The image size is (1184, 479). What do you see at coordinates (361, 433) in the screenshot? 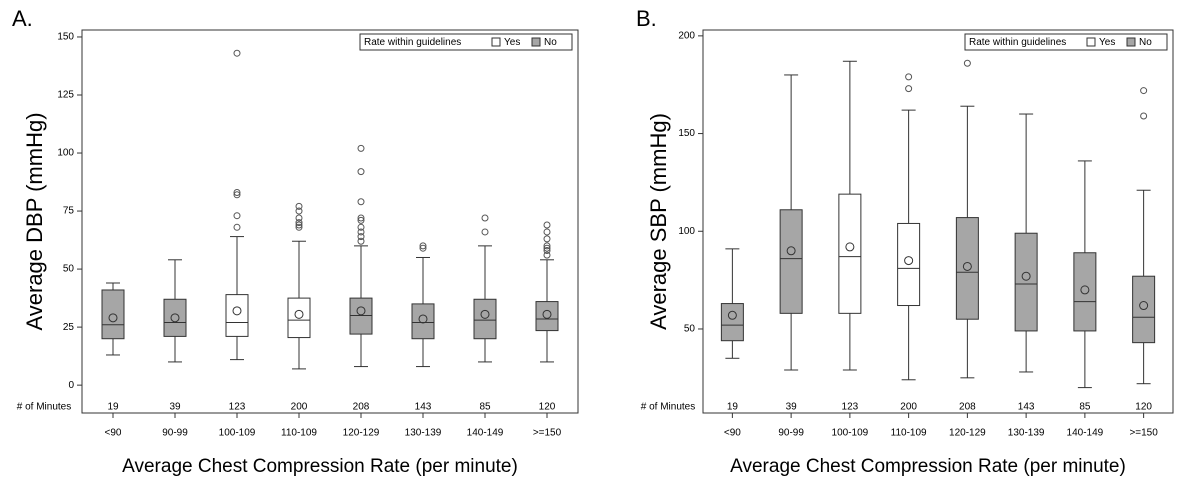
I see `x-tick-label: 120-129` at bounding box center [361, 433].